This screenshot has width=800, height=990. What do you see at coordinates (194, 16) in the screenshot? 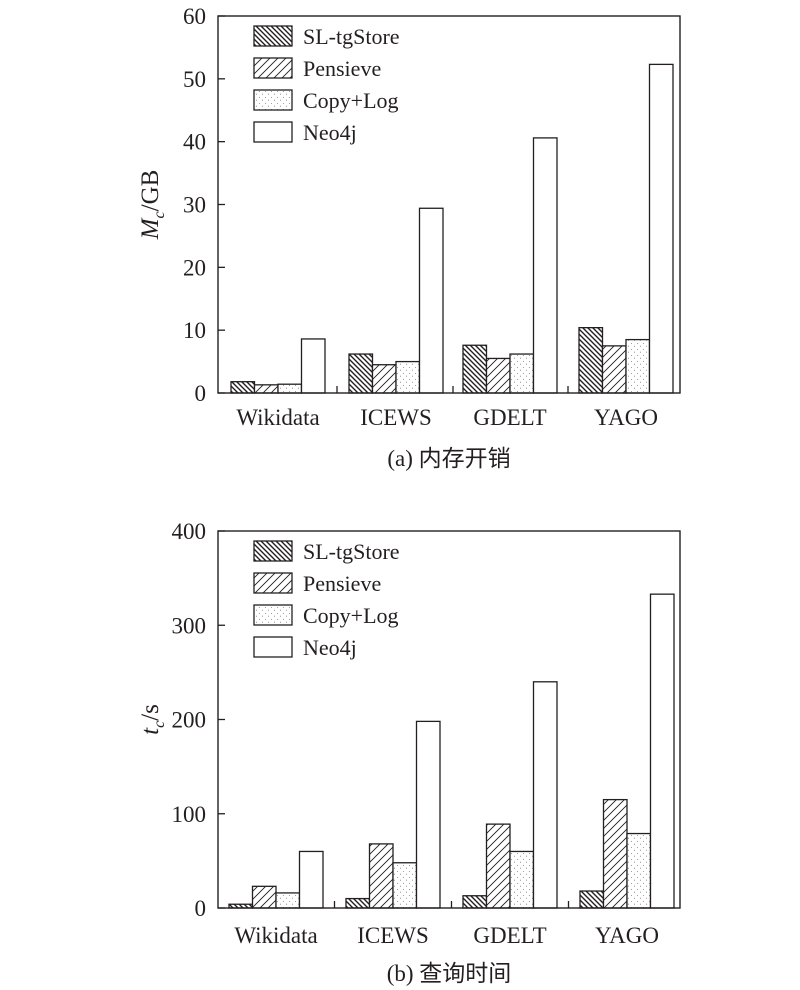
I see `y-tick-label: 60` at bounding box center [194, 16].